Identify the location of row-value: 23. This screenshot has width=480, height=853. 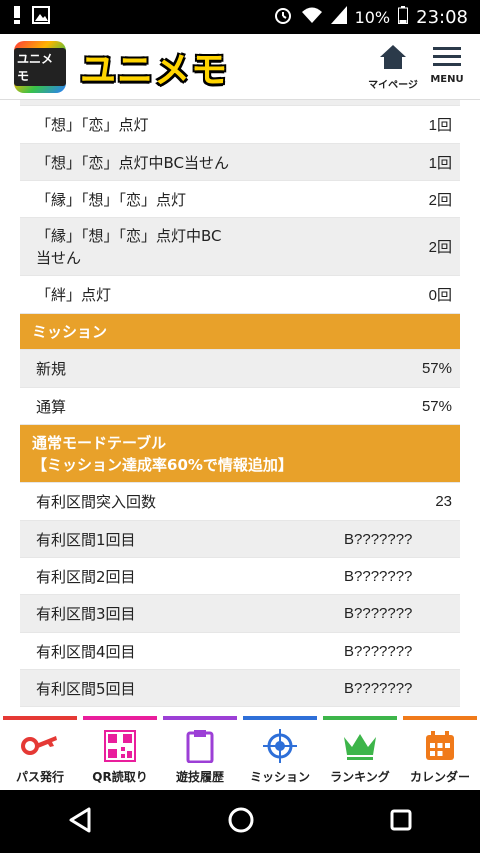
(443, 501).